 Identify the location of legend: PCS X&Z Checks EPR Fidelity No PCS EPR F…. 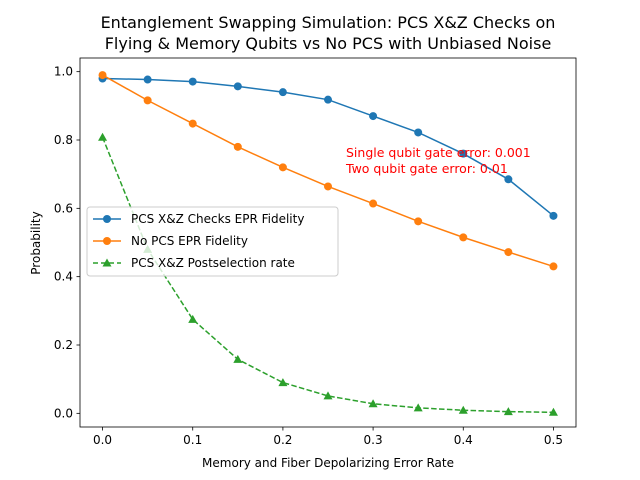
(212, 241).